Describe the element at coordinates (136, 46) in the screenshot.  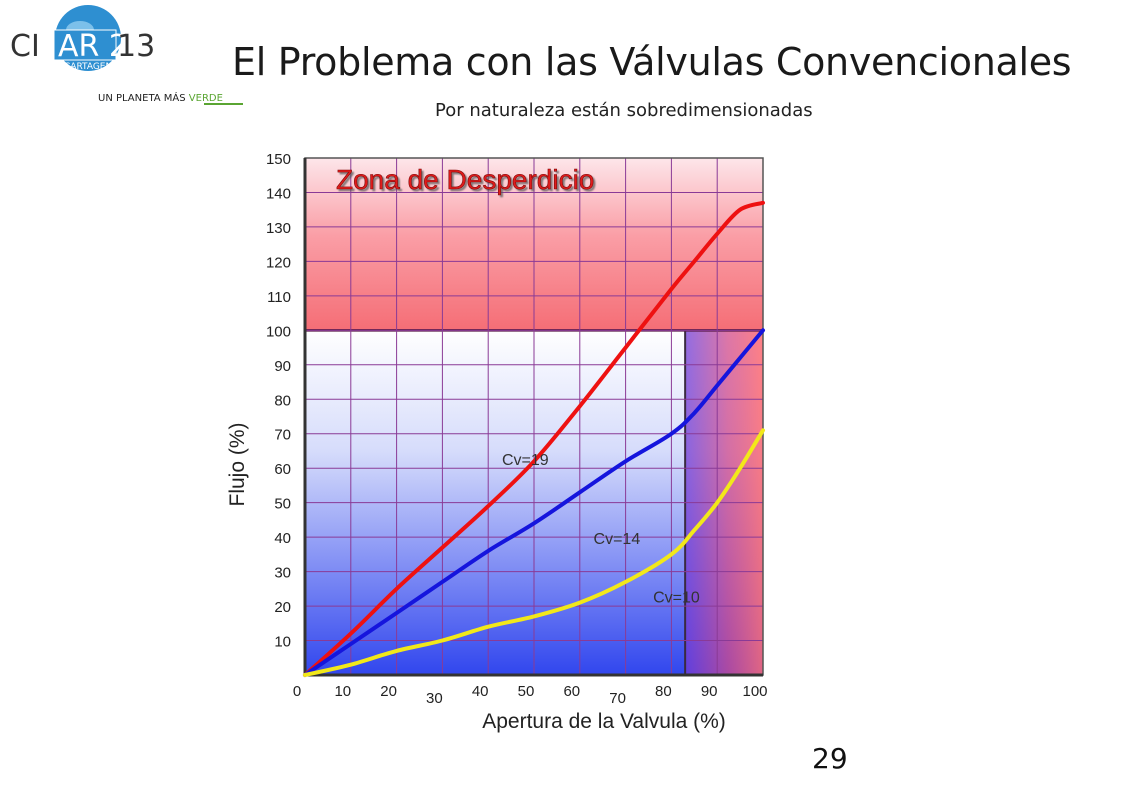
I see `logo-name-right: 13` at that location.